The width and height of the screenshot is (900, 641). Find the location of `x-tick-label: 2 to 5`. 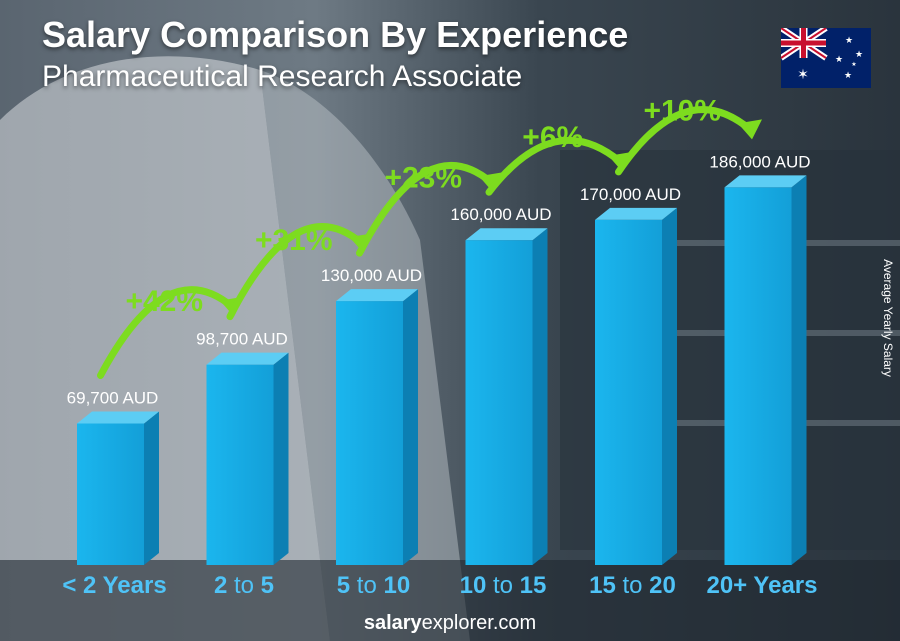

x-tick-label: 2 to 5 is located at coordinates (244, 585).